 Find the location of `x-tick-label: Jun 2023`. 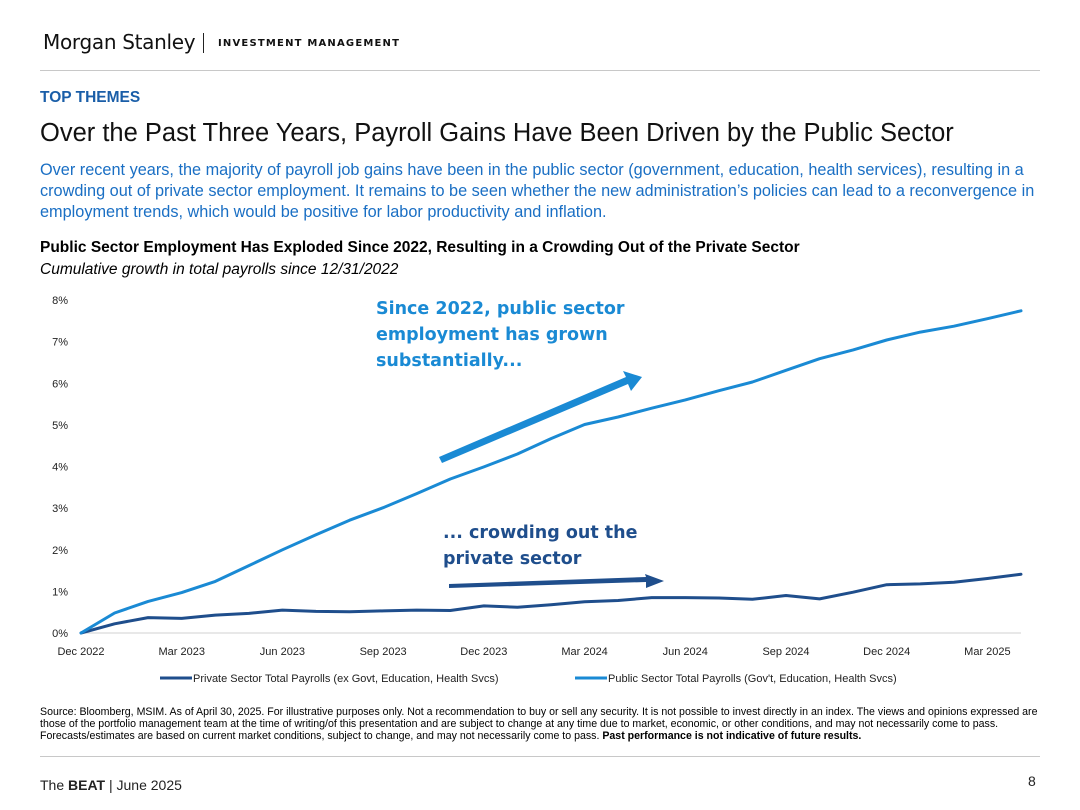

x-tick-label: Jun 2023 is located at coordinates (282, 652).